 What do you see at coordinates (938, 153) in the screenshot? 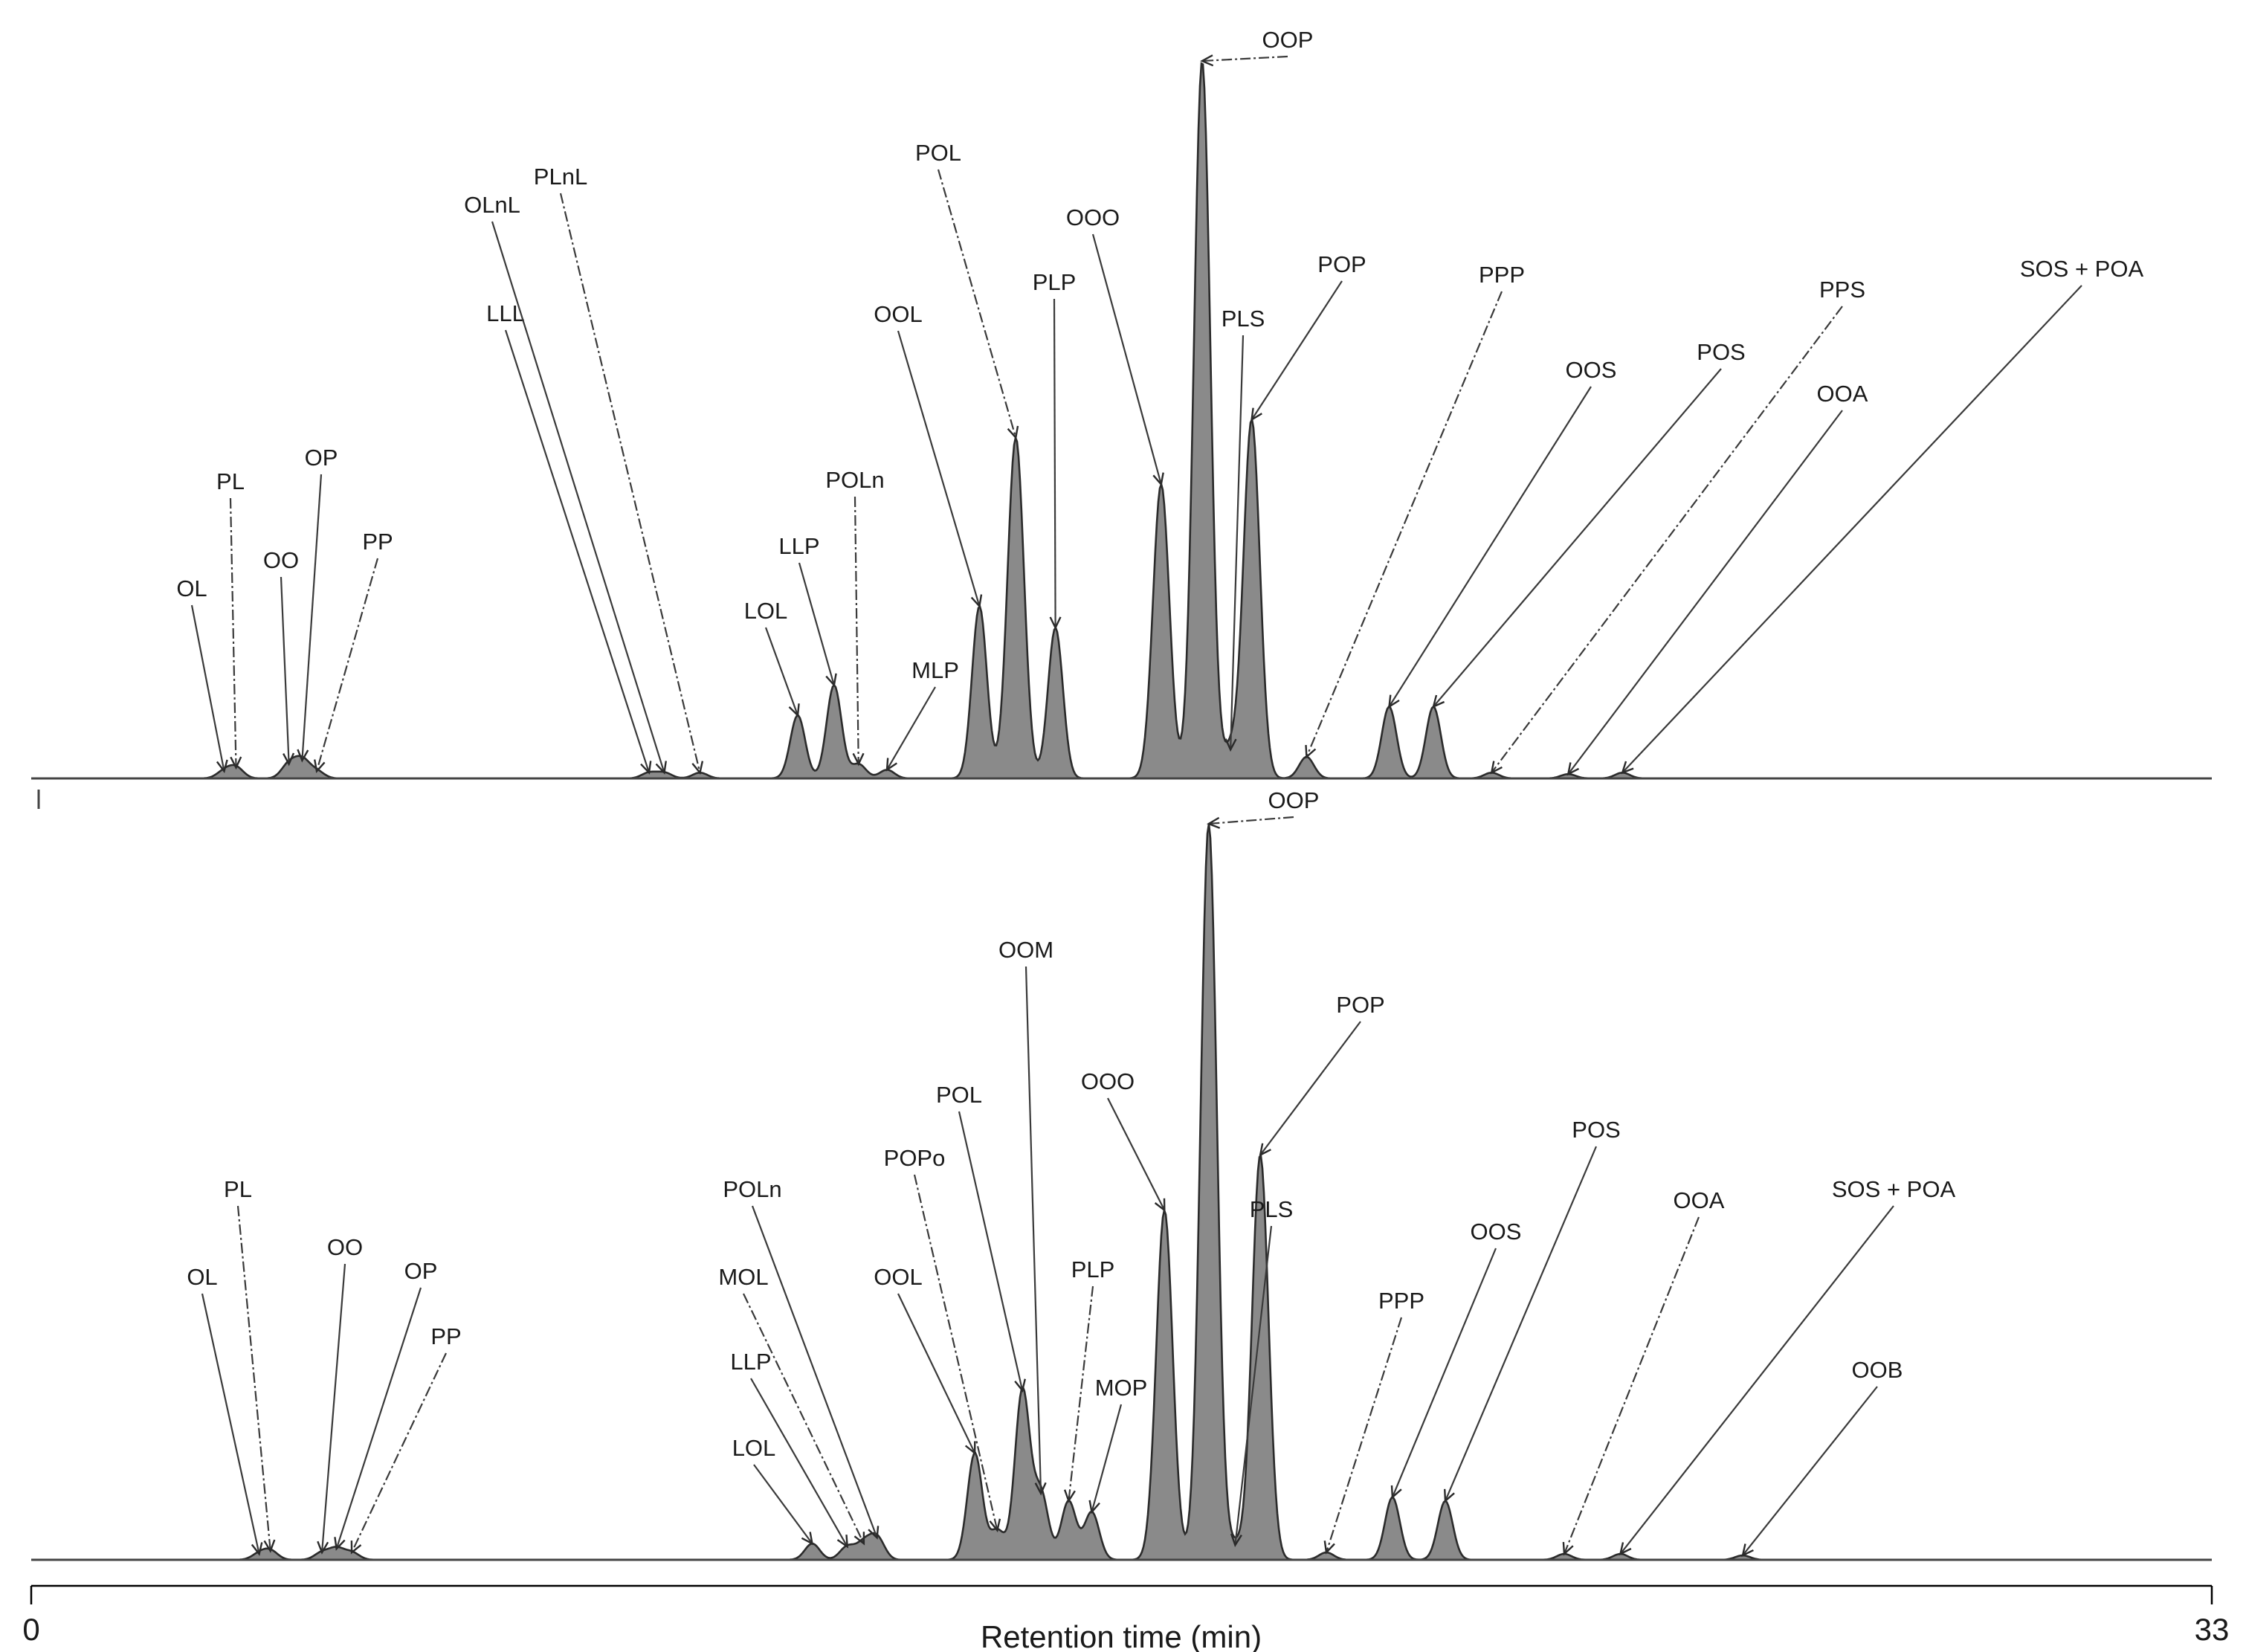
I see `peak-label: POL` at bounding box center [938, 153].